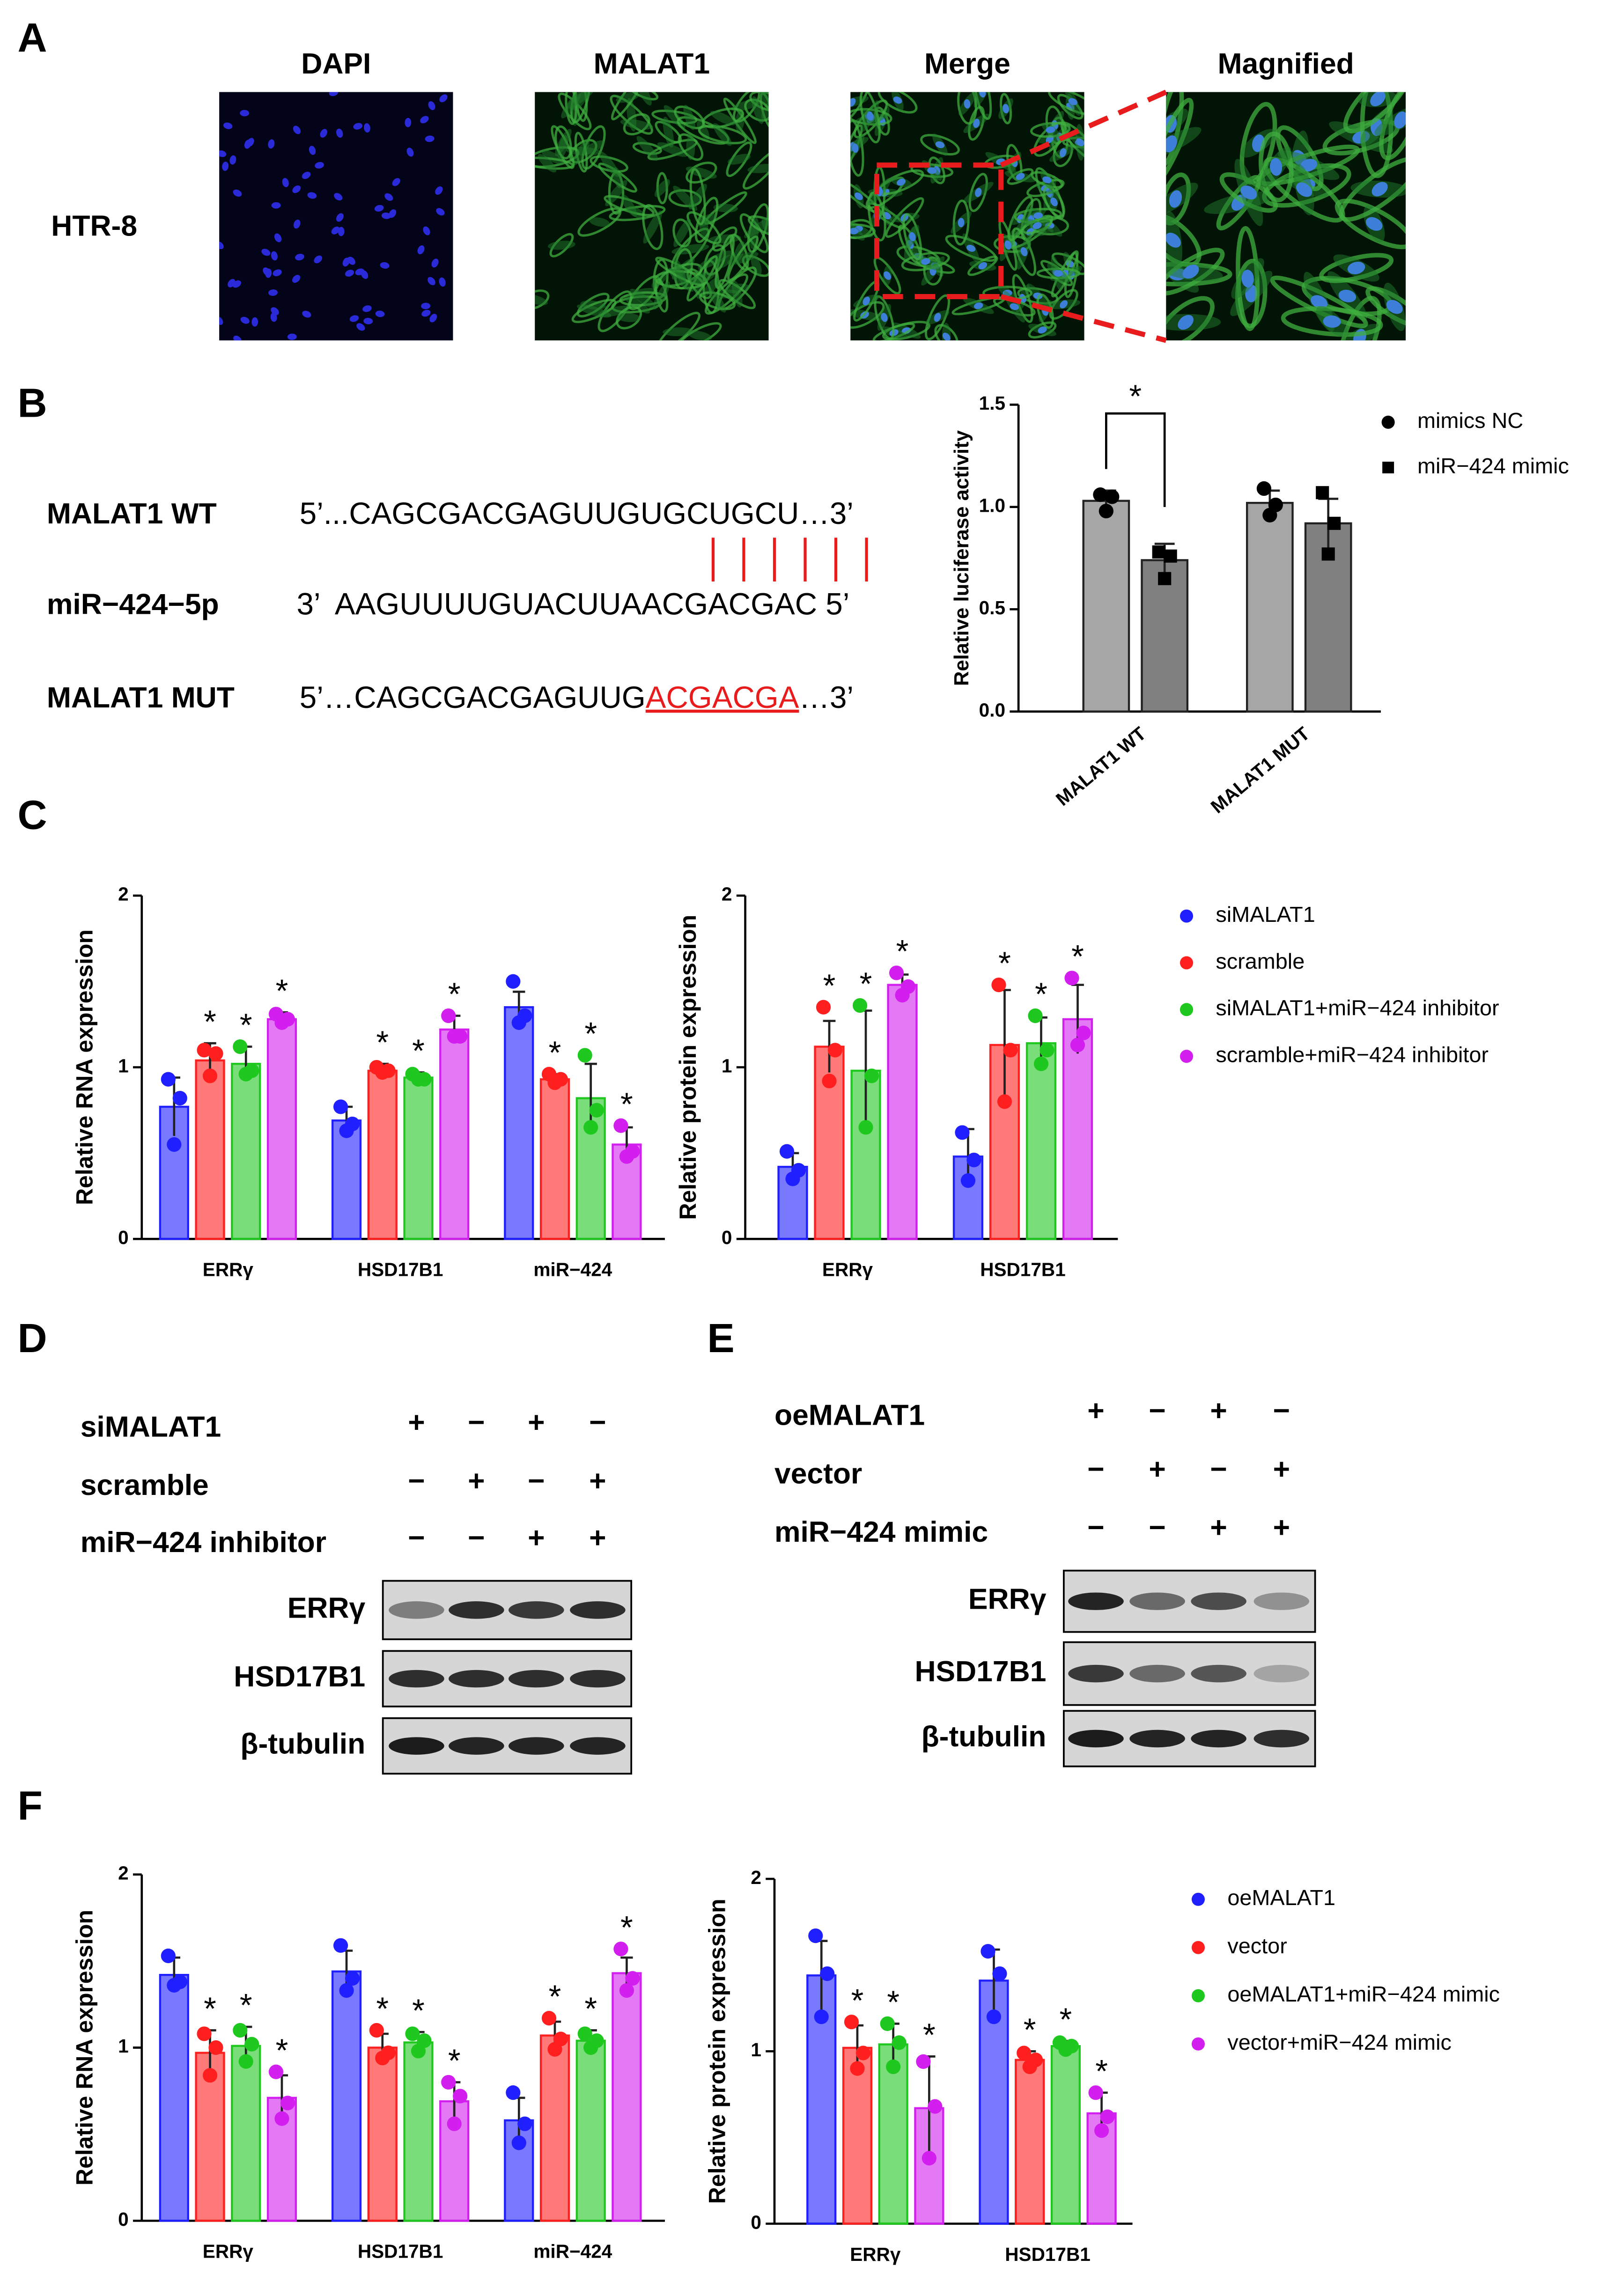  What do you see at coordinates (145, 1485) in the screenshot?
I see `condition-label: scramble` at bounding box center [145, 1485].